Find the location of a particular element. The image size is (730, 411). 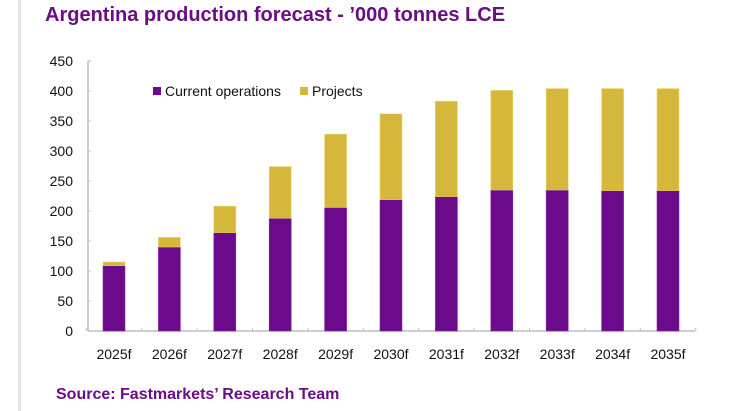

bar-current-operations-2028f is located at coordinates (280, 274).